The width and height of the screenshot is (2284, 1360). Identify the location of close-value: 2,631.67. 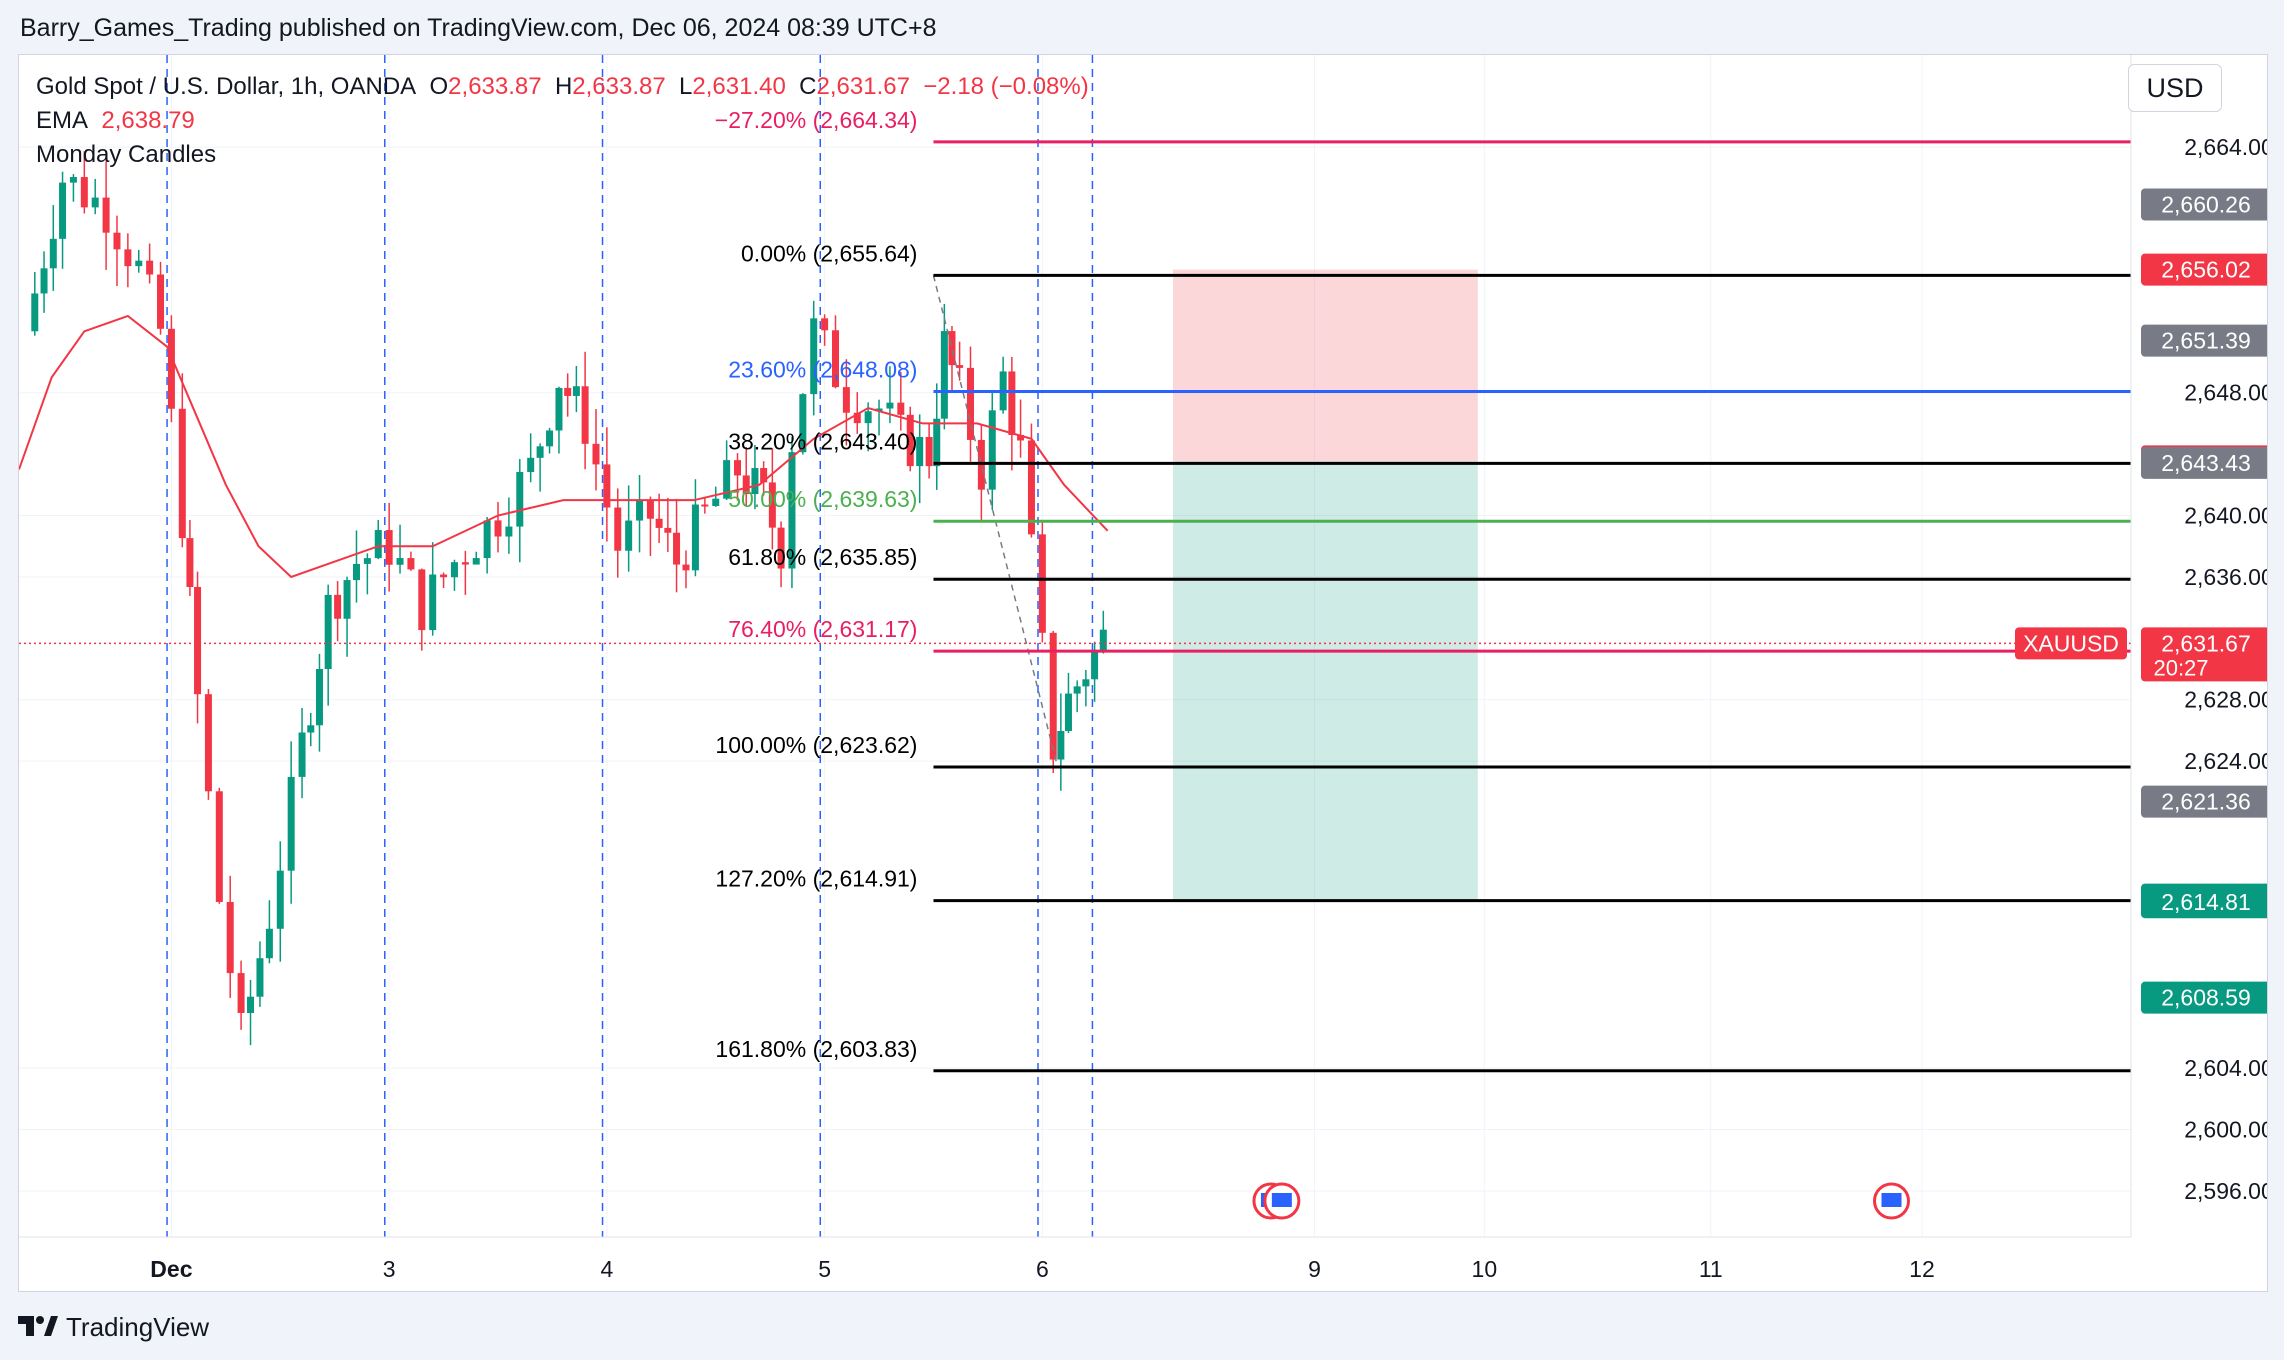
(863, 86).